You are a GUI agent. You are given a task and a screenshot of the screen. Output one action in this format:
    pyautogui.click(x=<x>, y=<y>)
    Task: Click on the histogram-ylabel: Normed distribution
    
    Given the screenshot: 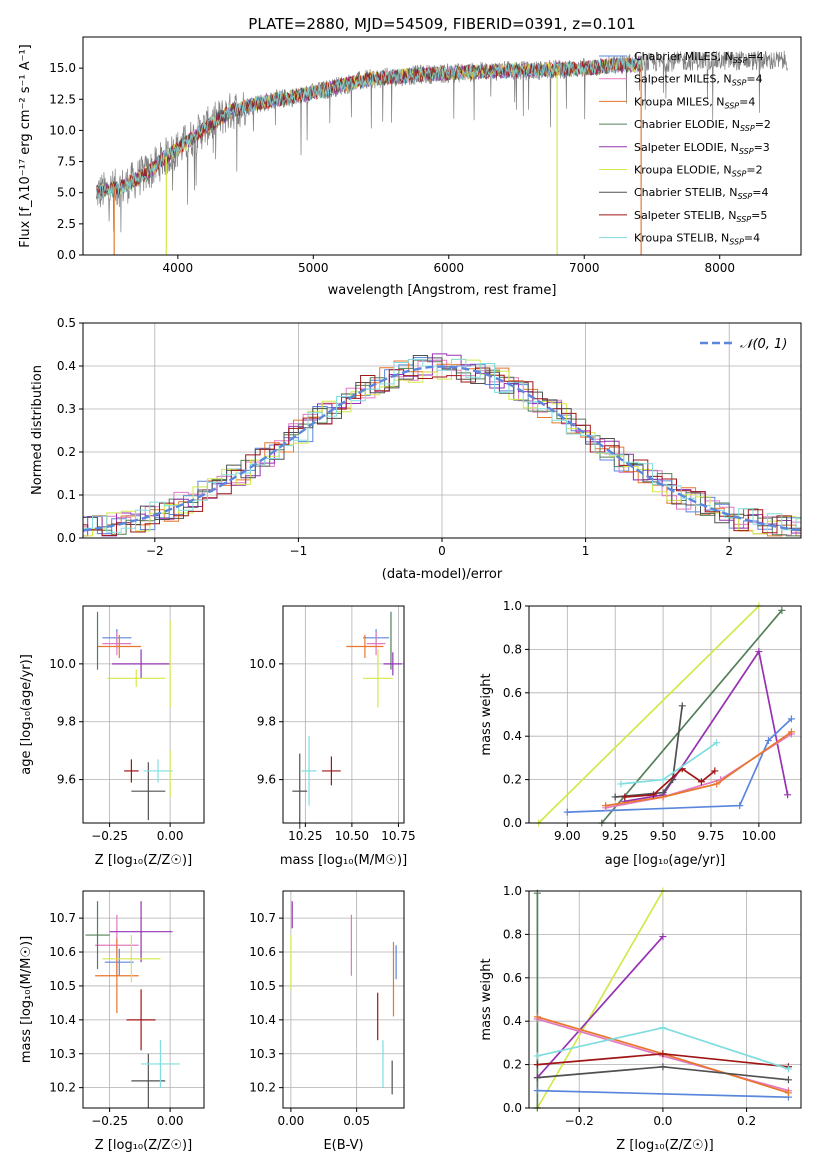 What is the action you would take?
    pyautogui.click(x=37, y=430)
    